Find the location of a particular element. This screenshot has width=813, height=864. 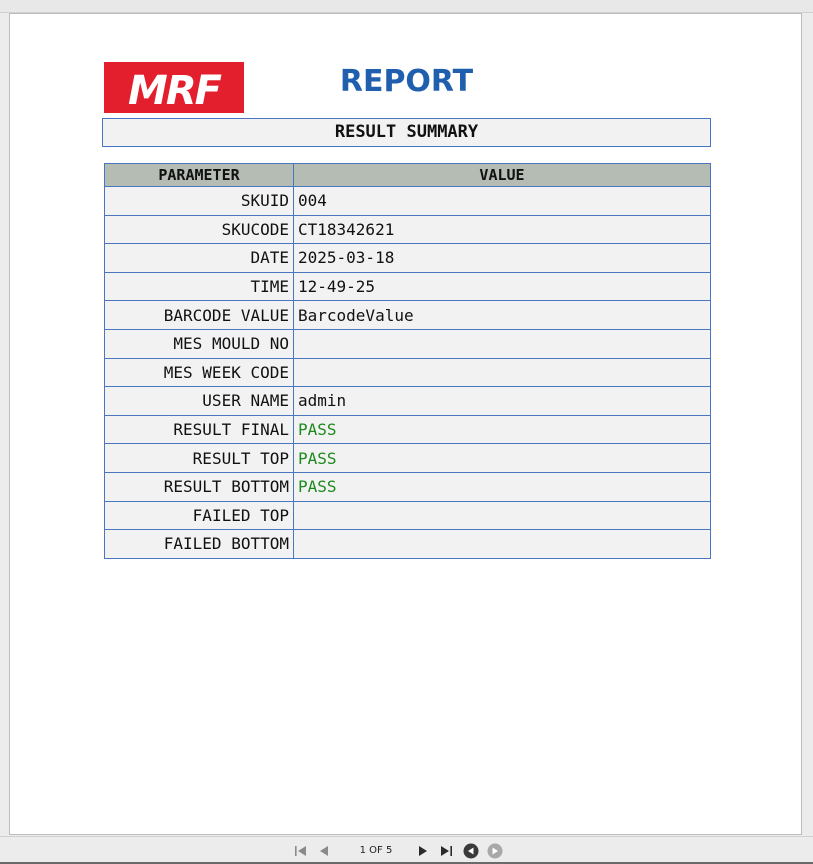

report-viewer-toolbar: 1 OF 5 is located at coordinates (406, 850).